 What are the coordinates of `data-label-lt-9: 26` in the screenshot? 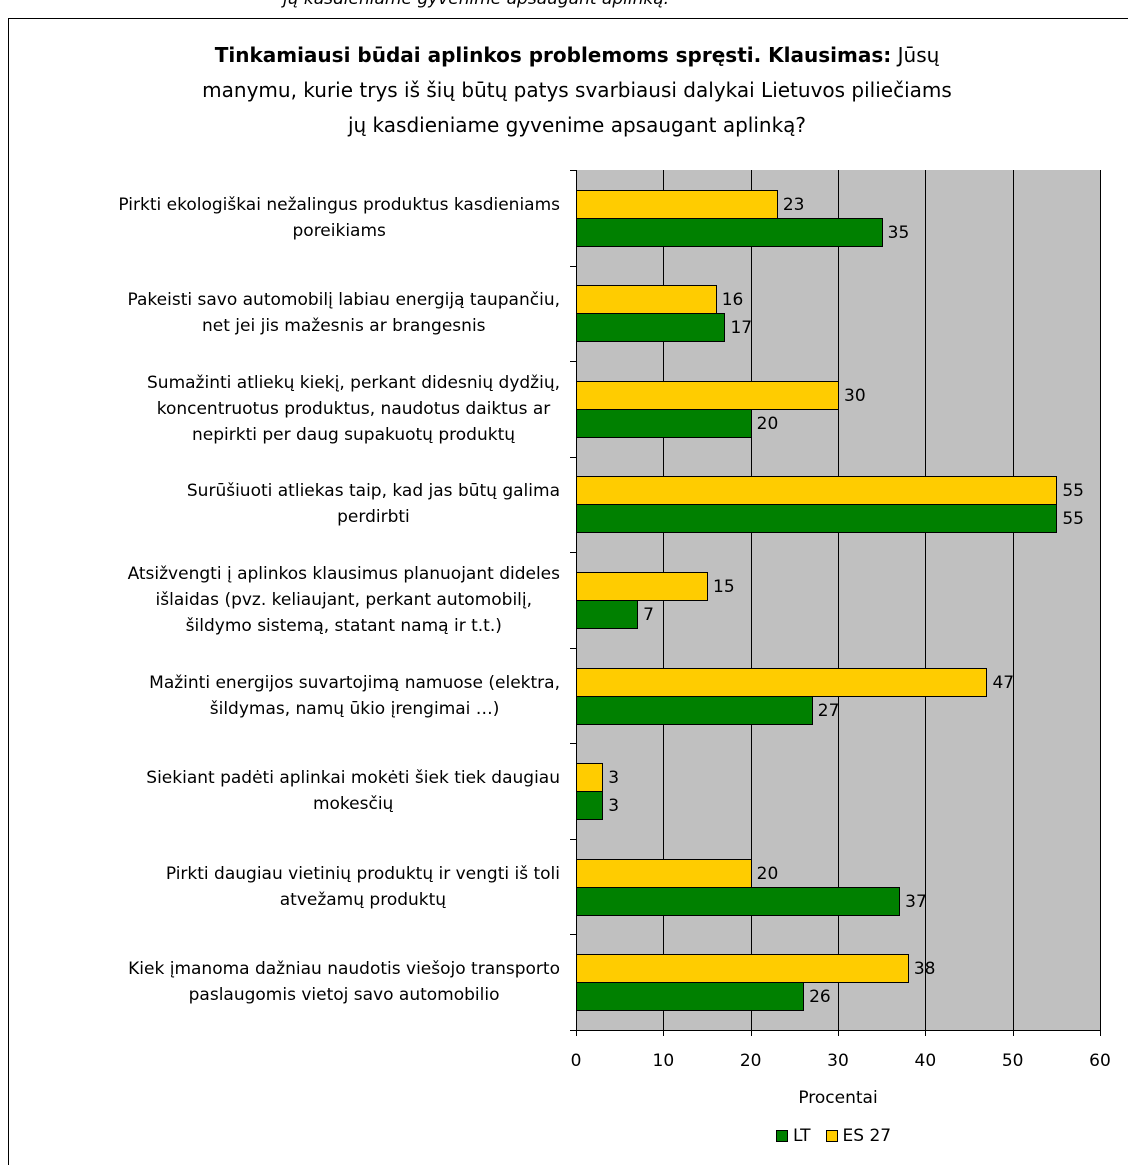 It's located at (820, 997).